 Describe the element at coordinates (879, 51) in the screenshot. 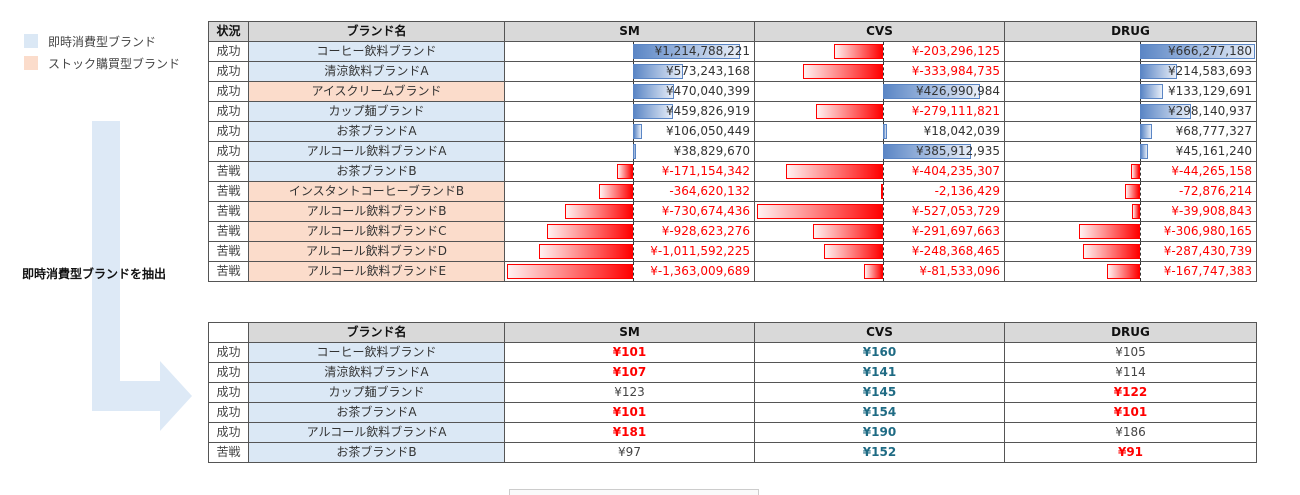

I see `cvs-value-cell: ¥-203,296,125` at that location.